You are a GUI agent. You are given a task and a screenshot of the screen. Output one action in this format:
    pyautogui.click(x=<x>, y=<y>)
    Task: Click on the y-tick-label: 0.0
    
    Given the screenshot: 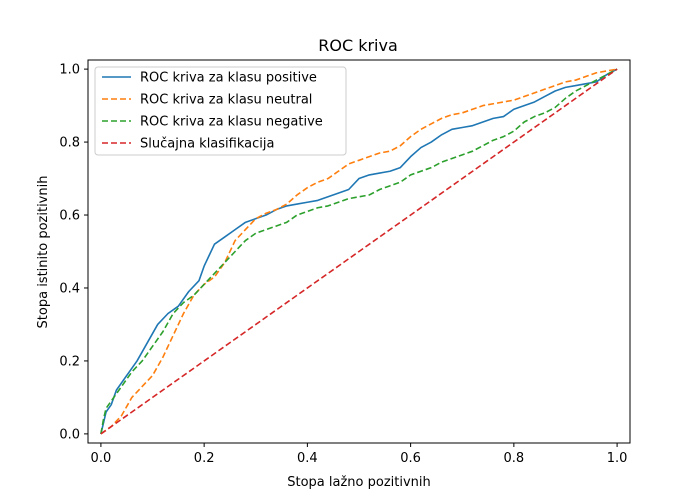 What is the action you would take?
    pyautogui.click(x=69, y=434)
    